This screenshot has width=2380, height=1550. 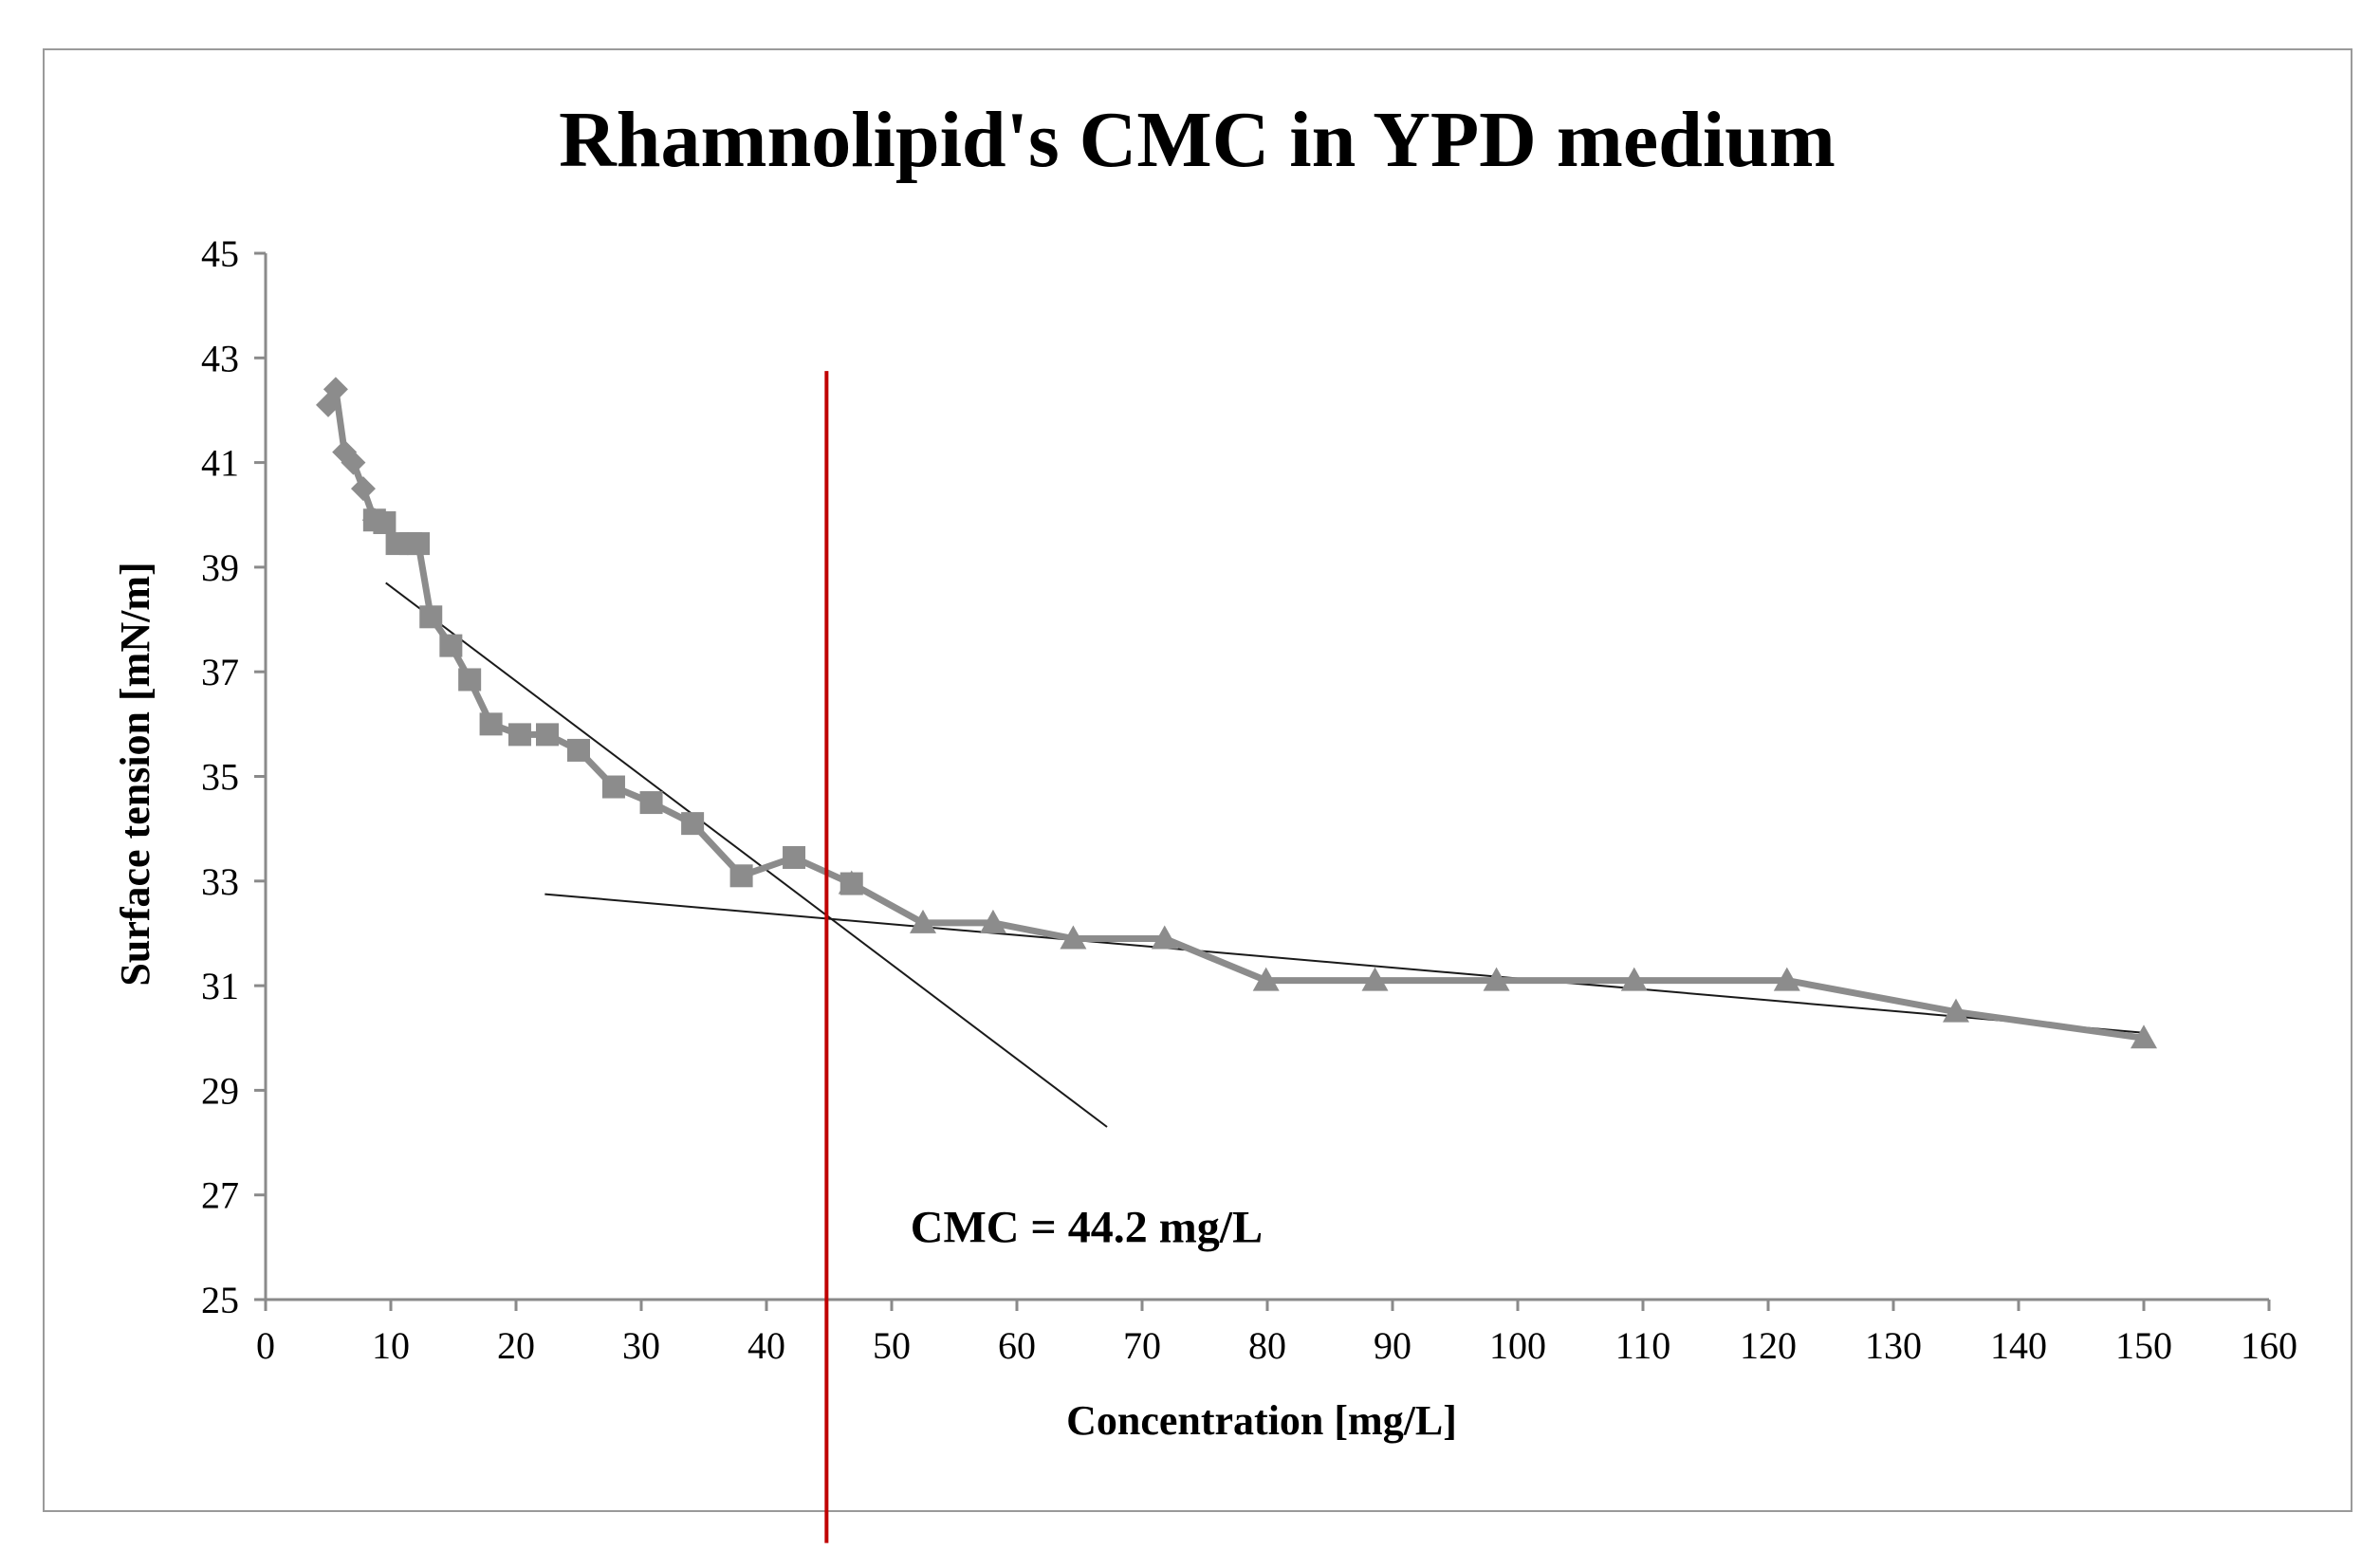 What do you see at coordinates (1197, 140) in the screenshot?
I see `chart-title: Rhamnolipid's CMC in YPD medium` at bounding box center [1197, 140].